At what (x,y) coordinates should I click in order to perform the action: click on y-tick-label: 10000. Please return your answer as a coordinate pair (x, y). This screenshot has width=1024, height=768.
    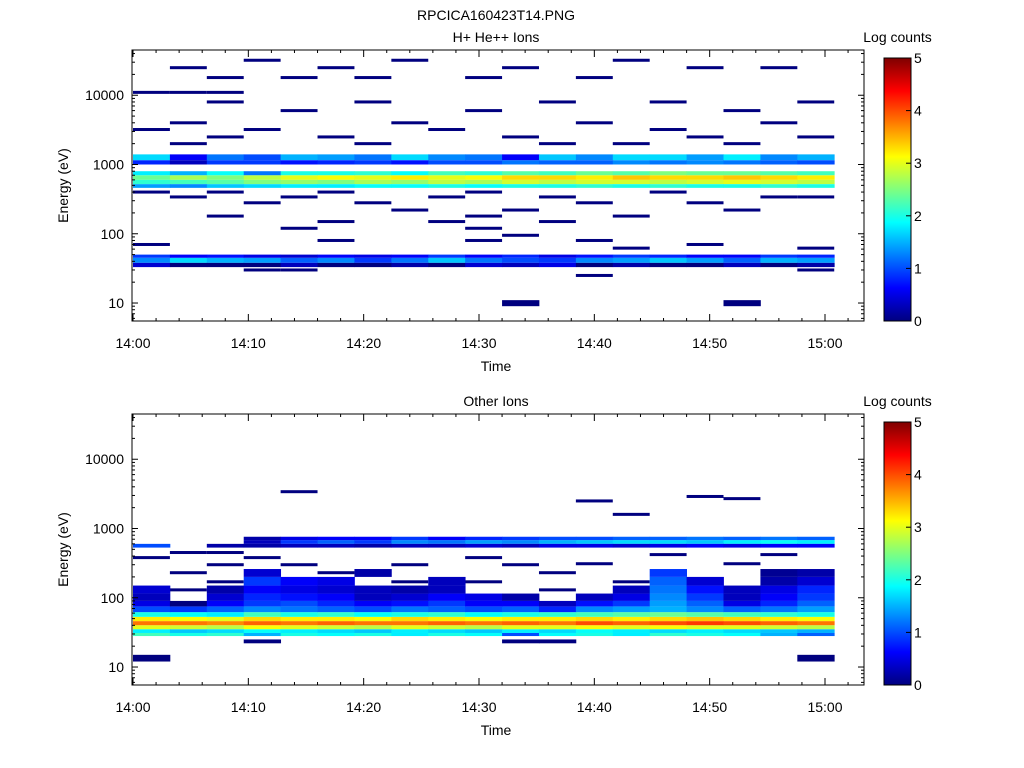
    Looking at the image, I should click on (104, 95).